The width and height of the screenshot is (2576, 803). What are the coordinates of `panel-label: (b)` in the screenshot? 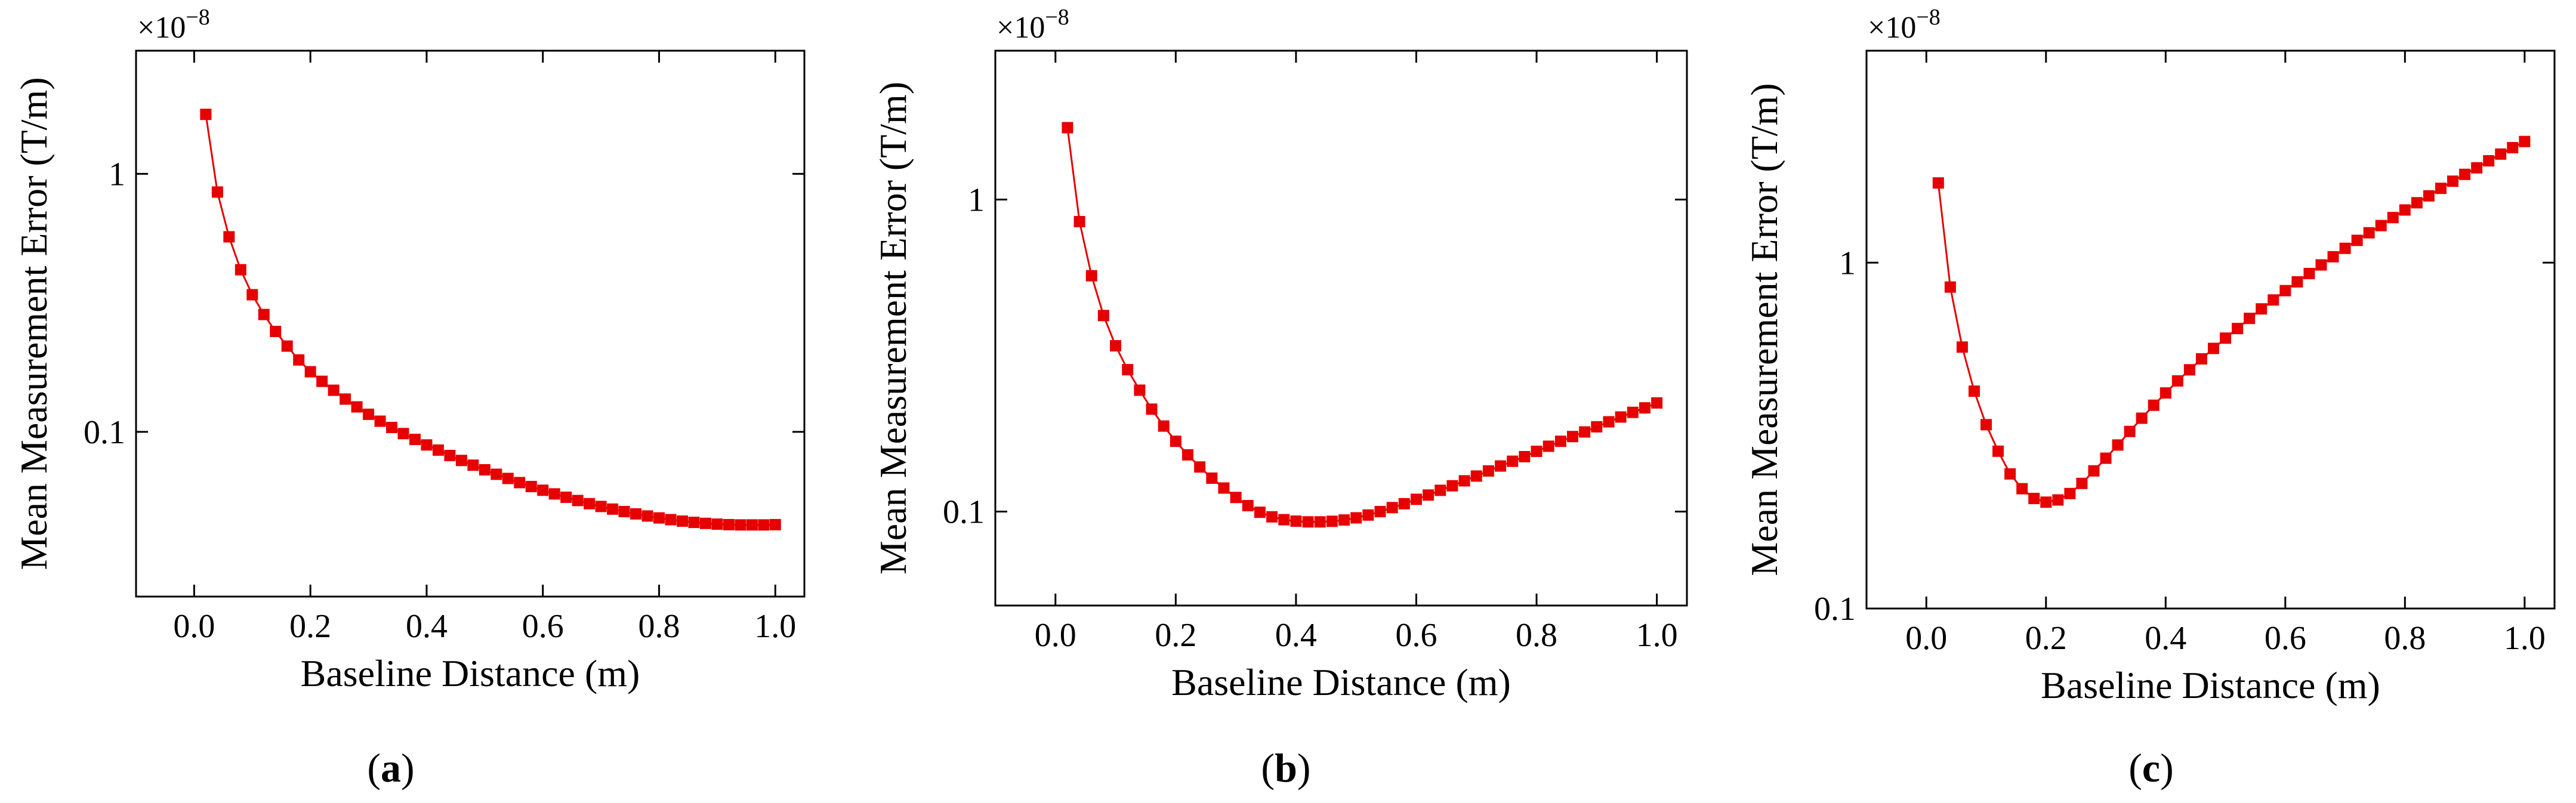 It's located at (1285, 767).